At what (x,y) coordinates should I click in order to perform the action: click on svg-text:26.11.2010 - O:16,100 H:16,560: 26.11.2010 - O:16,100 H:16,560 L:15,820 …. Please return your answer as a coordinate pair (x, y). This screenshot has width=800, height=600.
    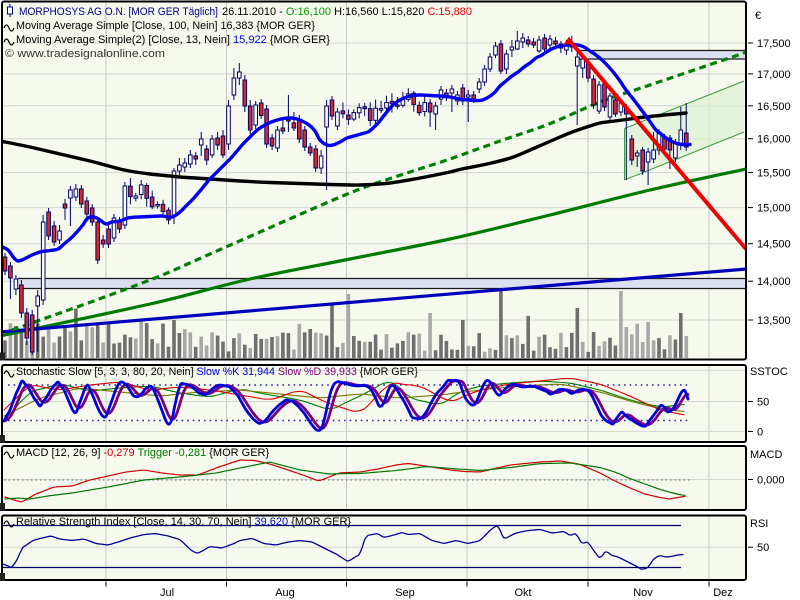
    Looking at the image, I should click on (347, 12).